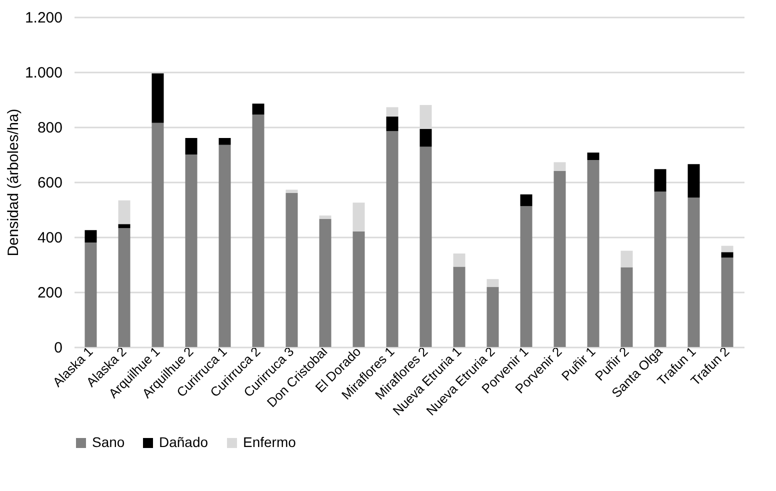 This screenshot has width=776, height=491. What do you see at coordinates (183, 442) in the screenshot?
I see `legend-label: Dañado` at bounding box center [183, 442].